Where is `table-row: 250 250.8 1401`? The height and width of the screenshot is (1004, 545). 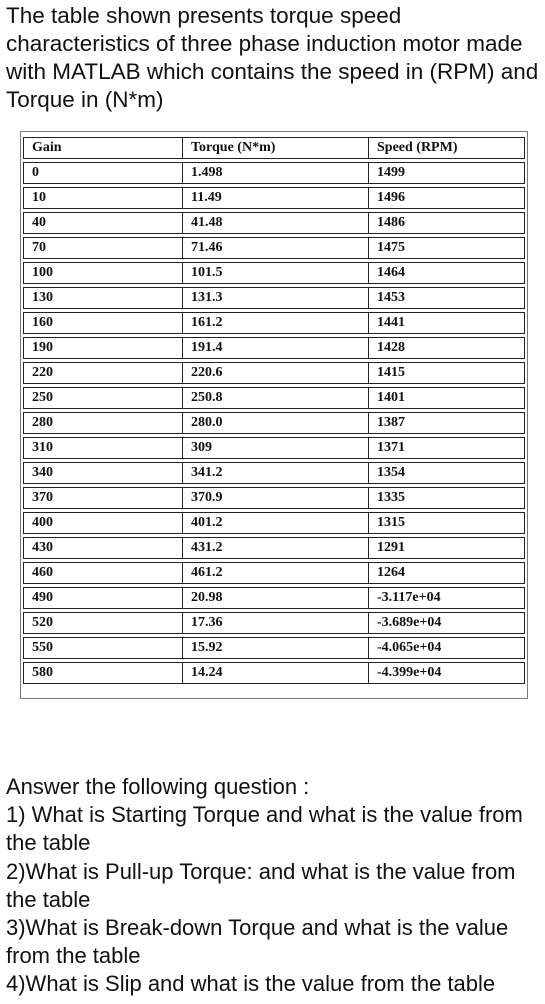
table-row: 250 250.8 1401 is located at coordinates (274, 398).